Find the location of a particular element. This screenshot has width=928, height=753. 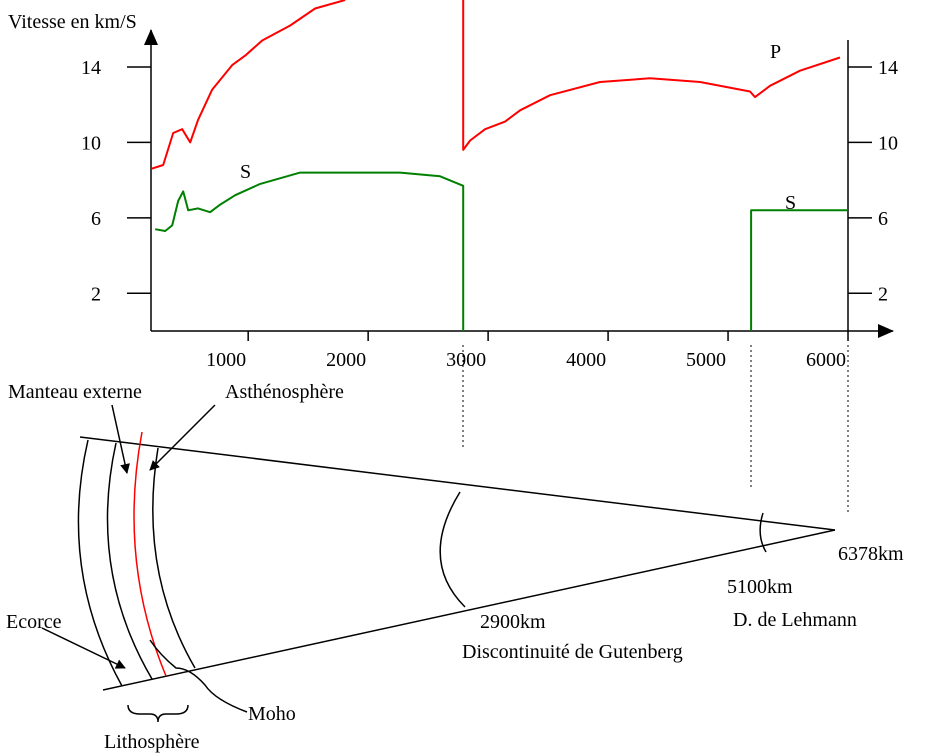

x-tick-label: 4000 is located at coordinates (586, 360).